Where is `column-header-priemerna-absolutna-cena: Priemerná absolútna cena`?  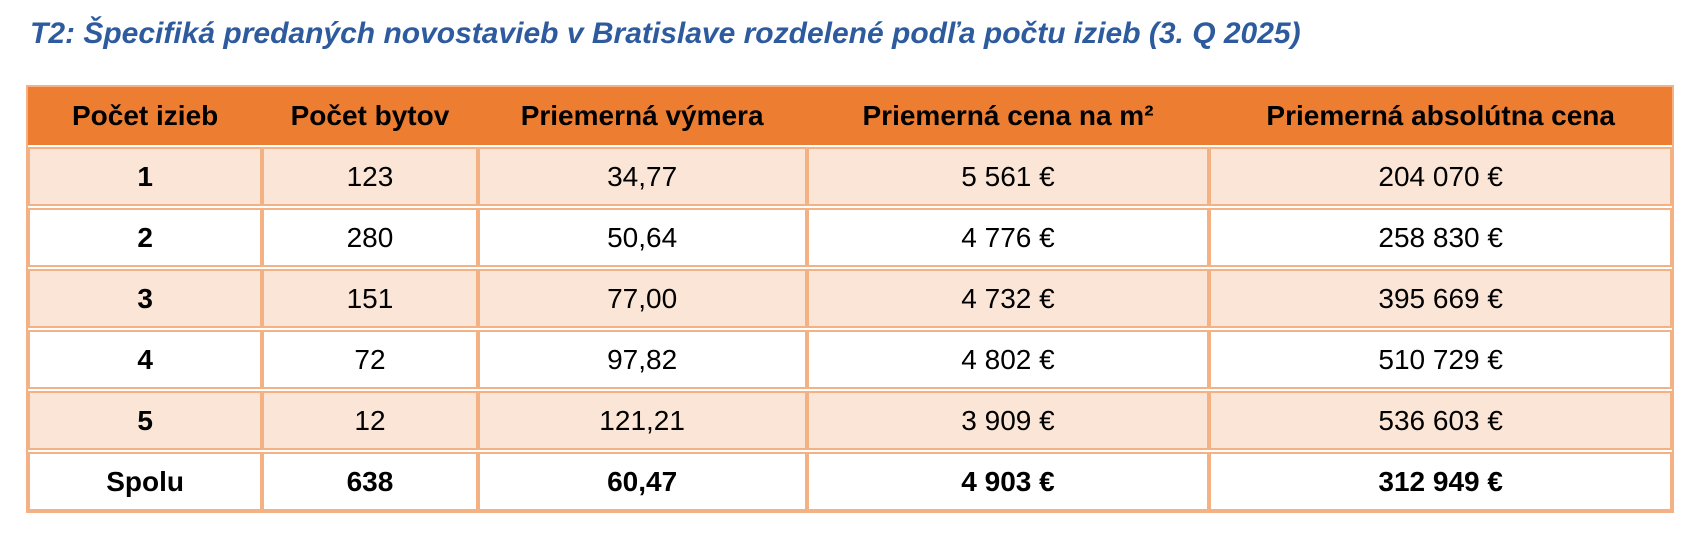
column-header-priemerna-absolutna-cena: Priemerná absolútna cena is located at coordinates (1440, 115).